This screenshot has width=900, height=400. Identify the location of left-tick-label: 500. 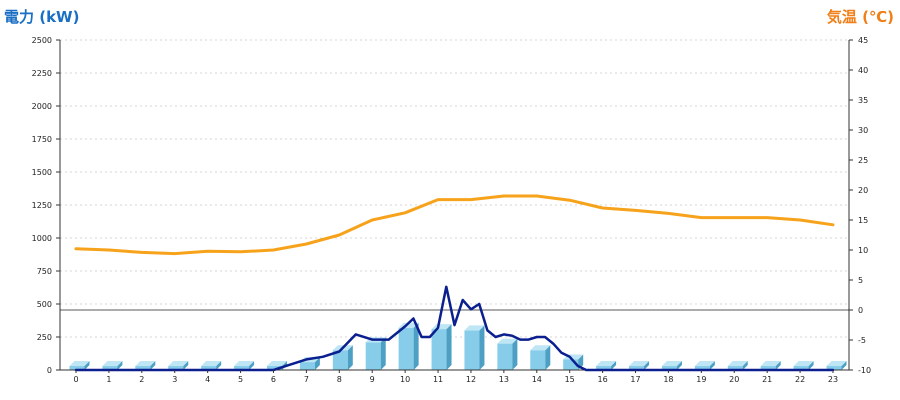
(44, 304).